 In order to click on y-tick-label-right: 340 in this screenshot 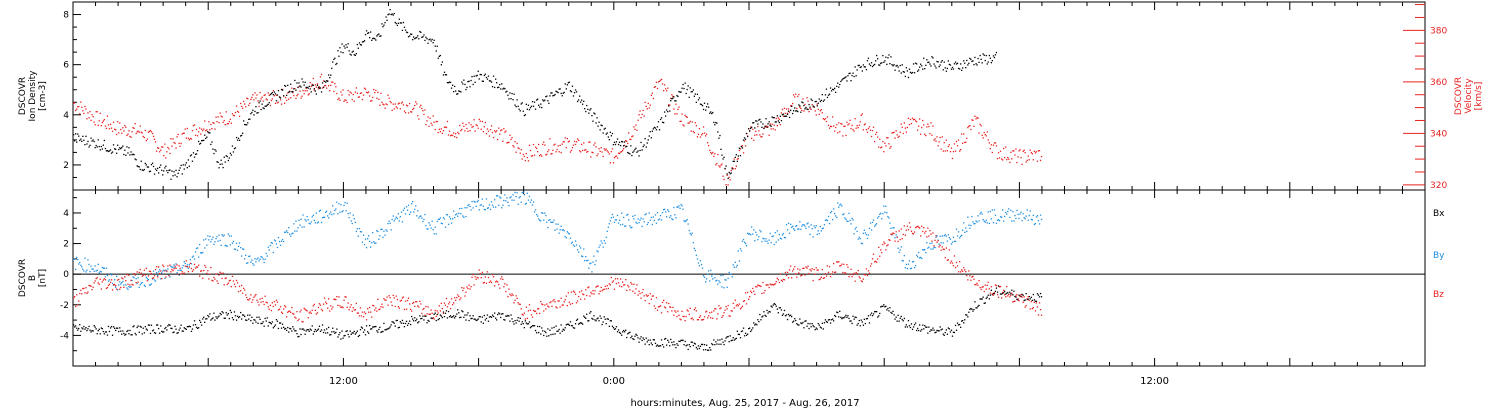, I will do `click(1438, 134)`.